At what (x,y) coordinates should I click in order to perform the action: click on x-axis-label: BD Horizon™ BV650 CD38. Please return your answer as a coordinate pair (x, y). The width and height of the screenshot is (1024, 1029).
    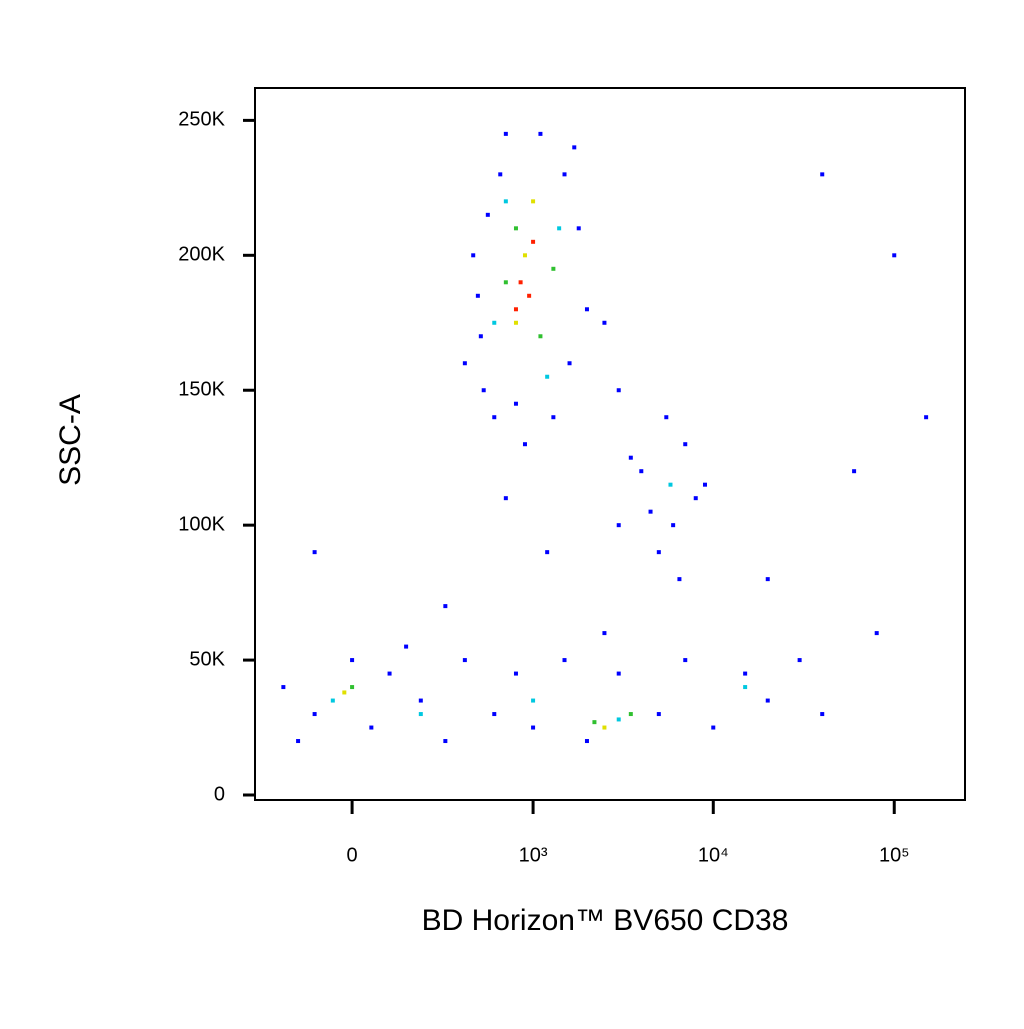
    Looking at the image, I should click on (605, 920).